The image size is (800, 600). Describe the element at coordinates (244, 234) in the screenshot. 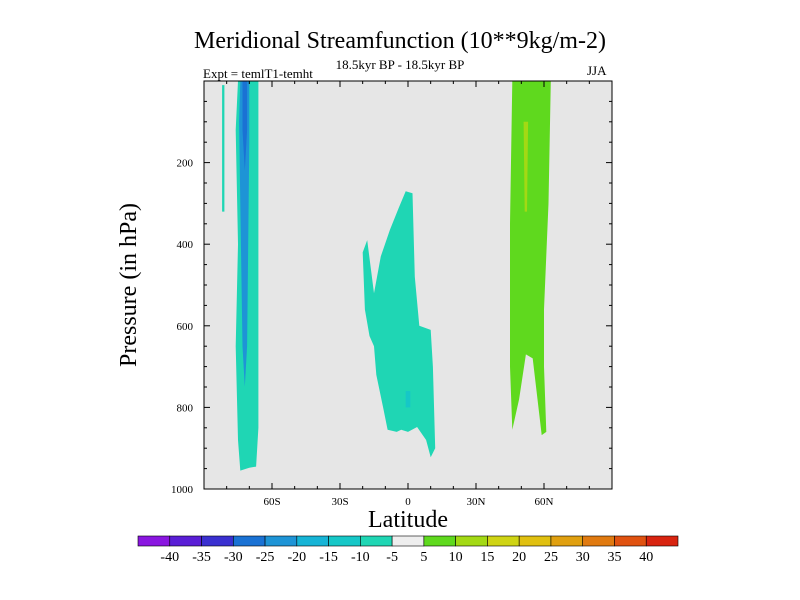

I see `contour-sh-core` at that location.